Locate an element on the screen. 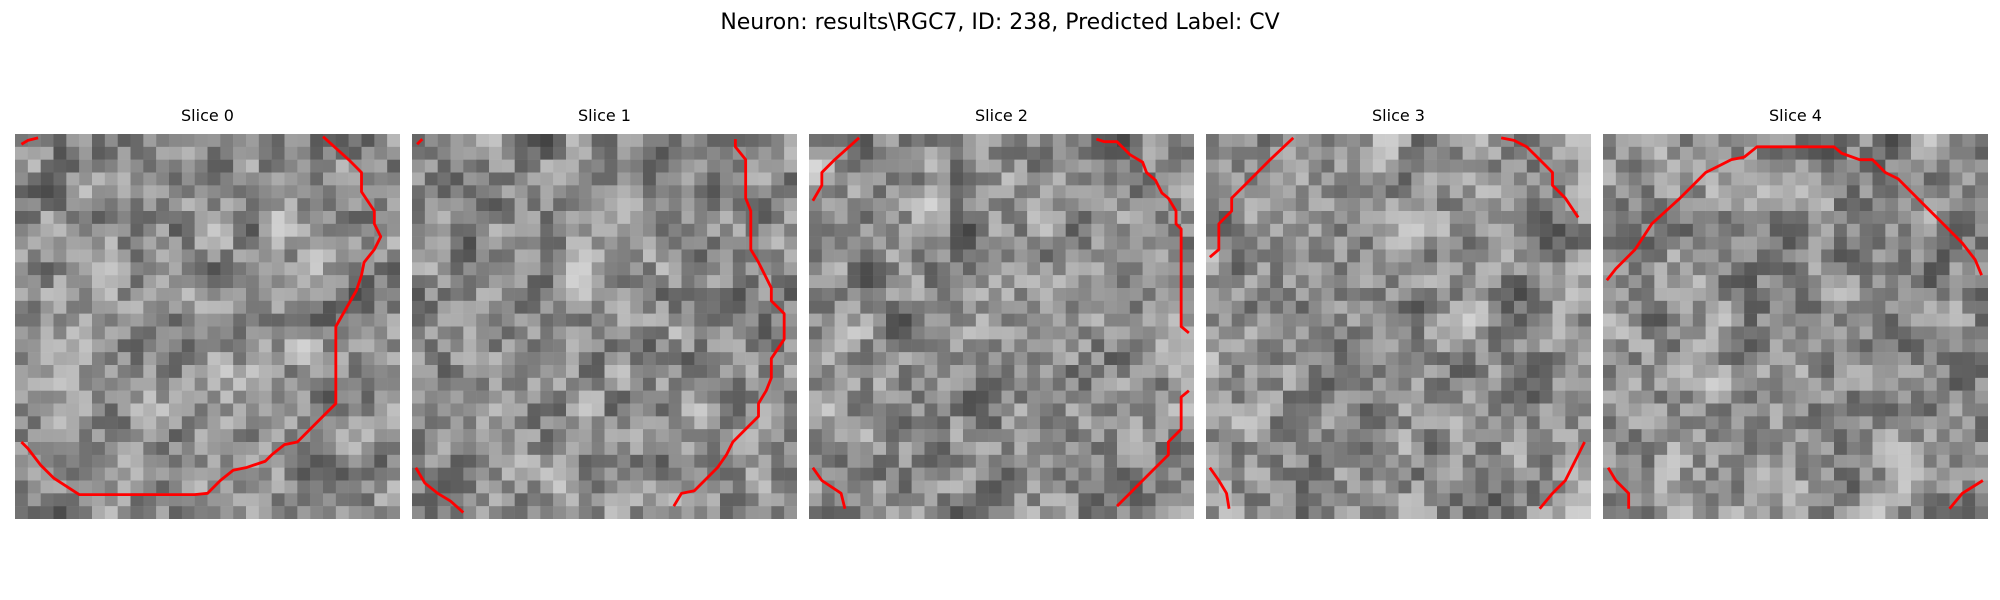 The height and width of the screenshot is (600, 2000). slice-panel-3: Slice 3 is located at coordinates (1398, 312).